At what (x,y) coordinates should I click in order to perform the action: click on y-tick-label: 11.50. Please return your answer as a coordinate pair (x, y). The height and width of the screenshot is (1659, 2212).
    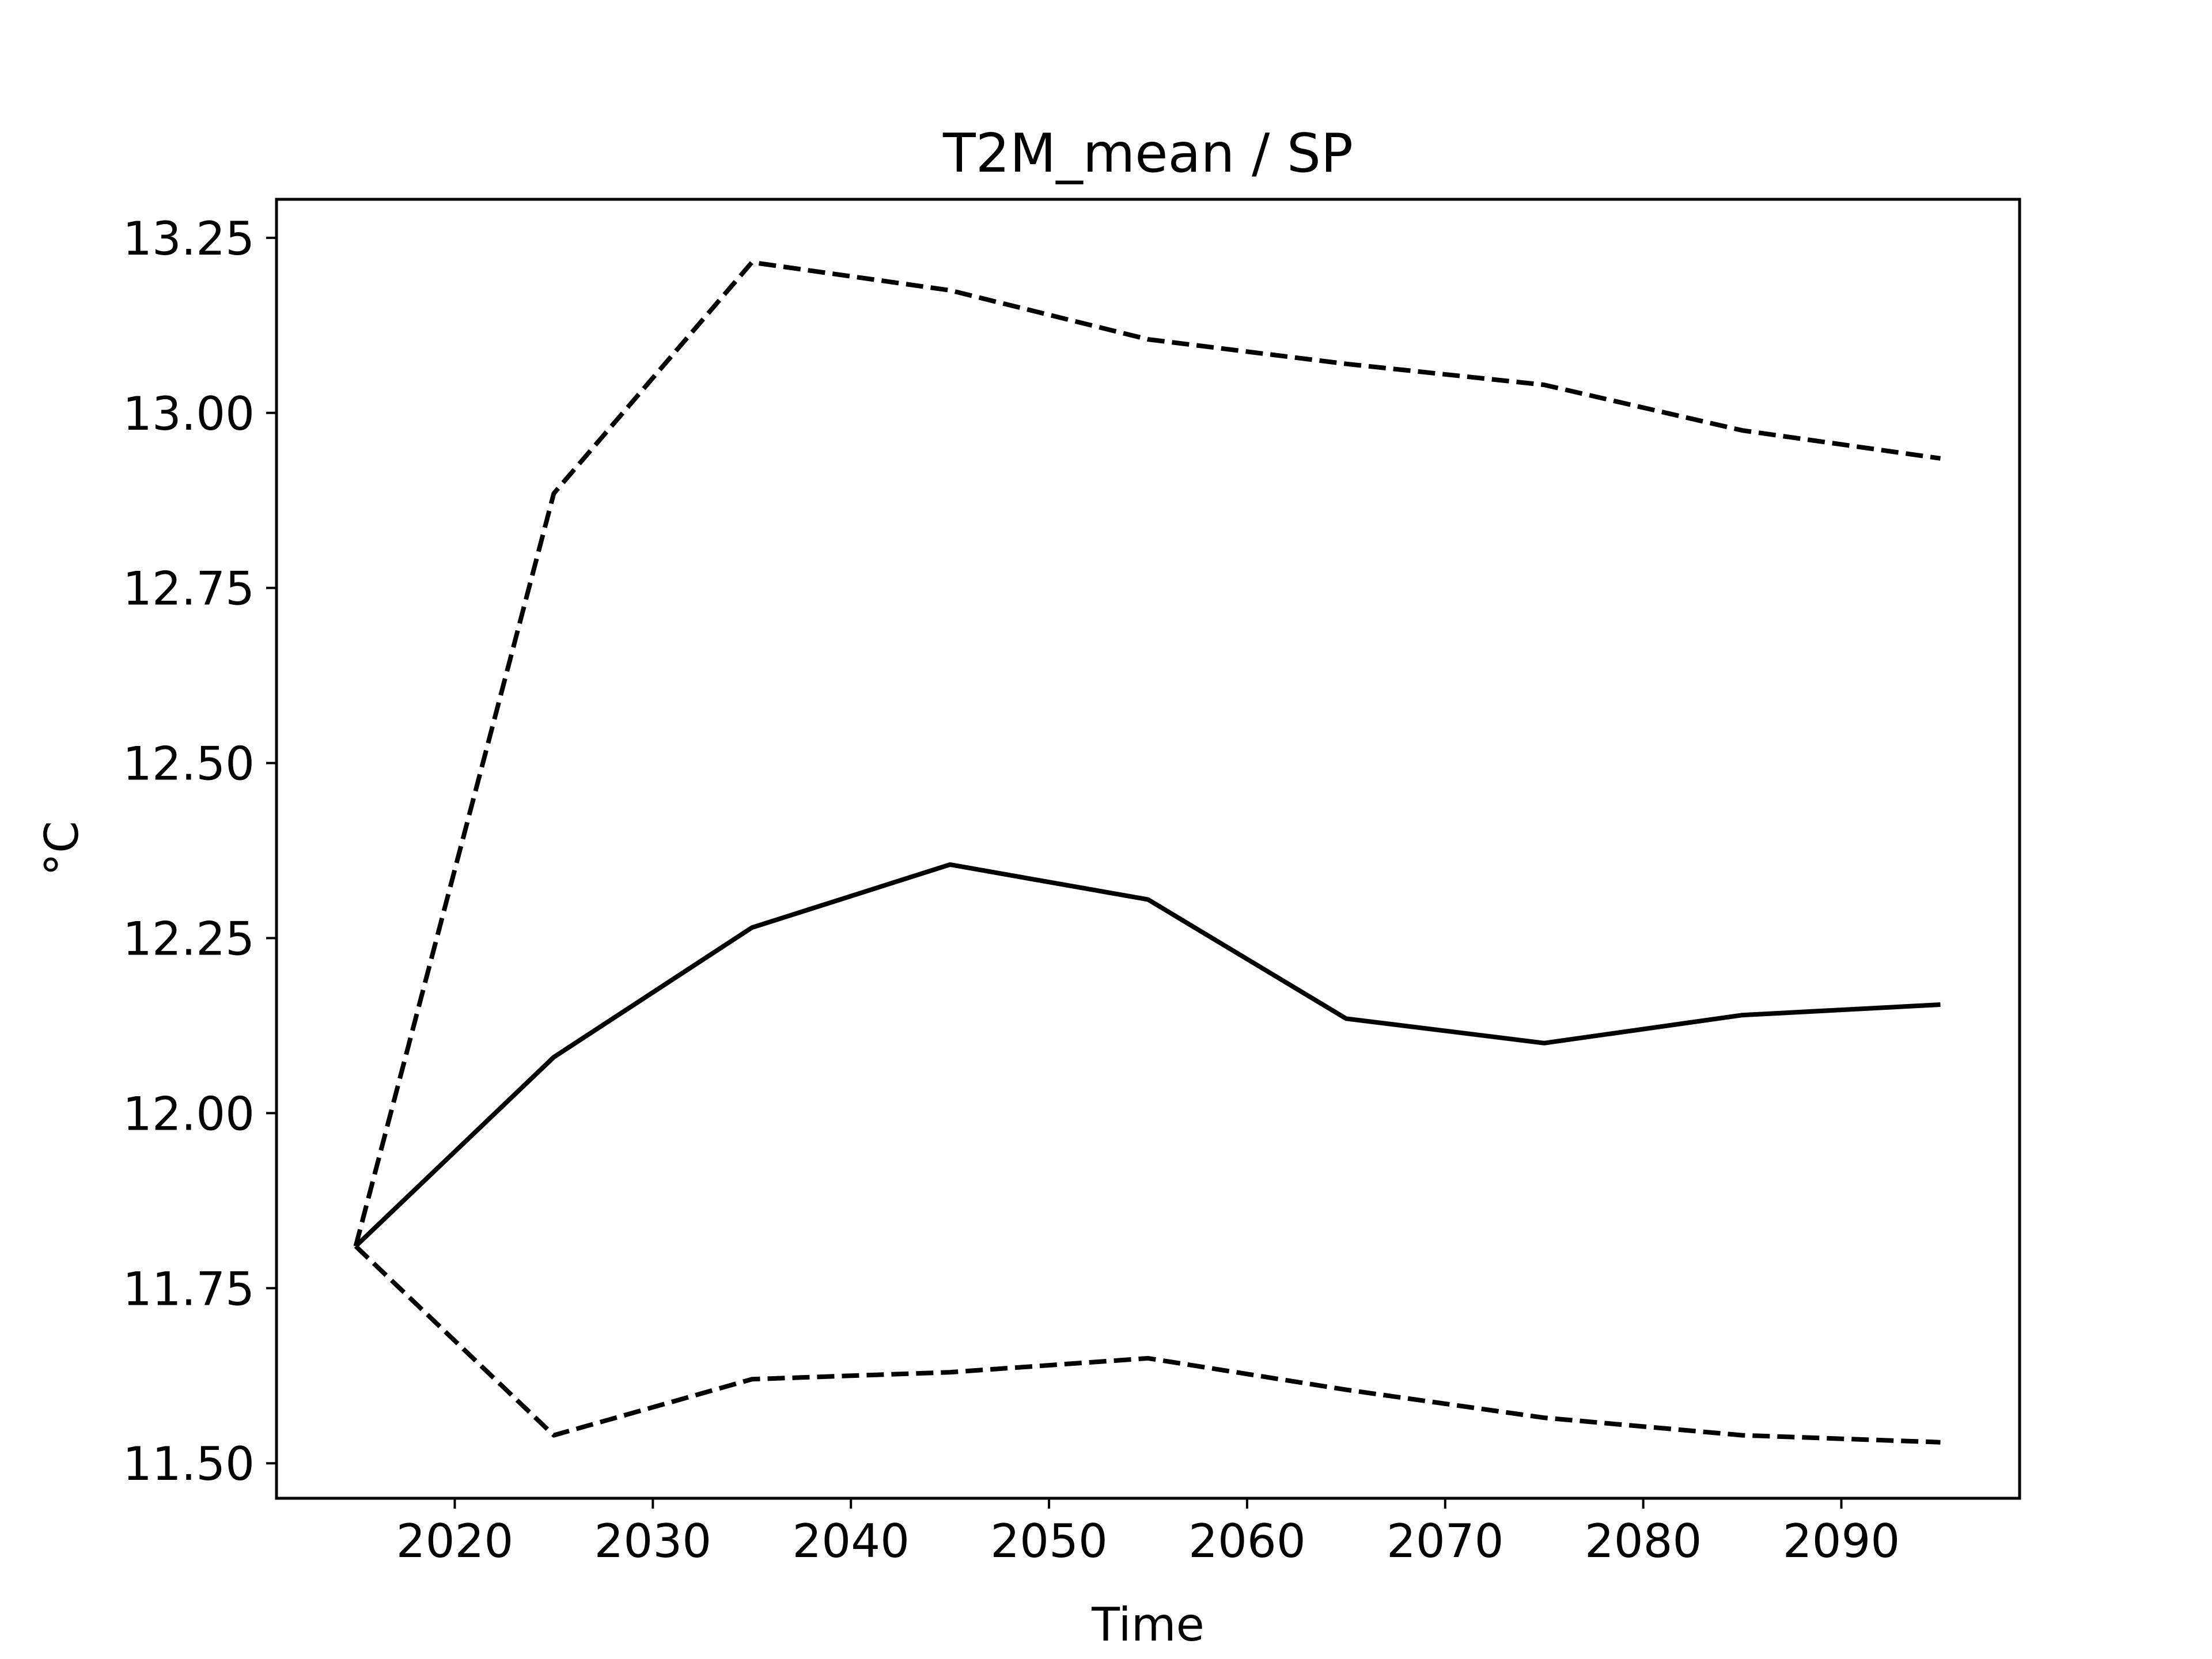
    Looking at the image, I should click on (189, 1464).